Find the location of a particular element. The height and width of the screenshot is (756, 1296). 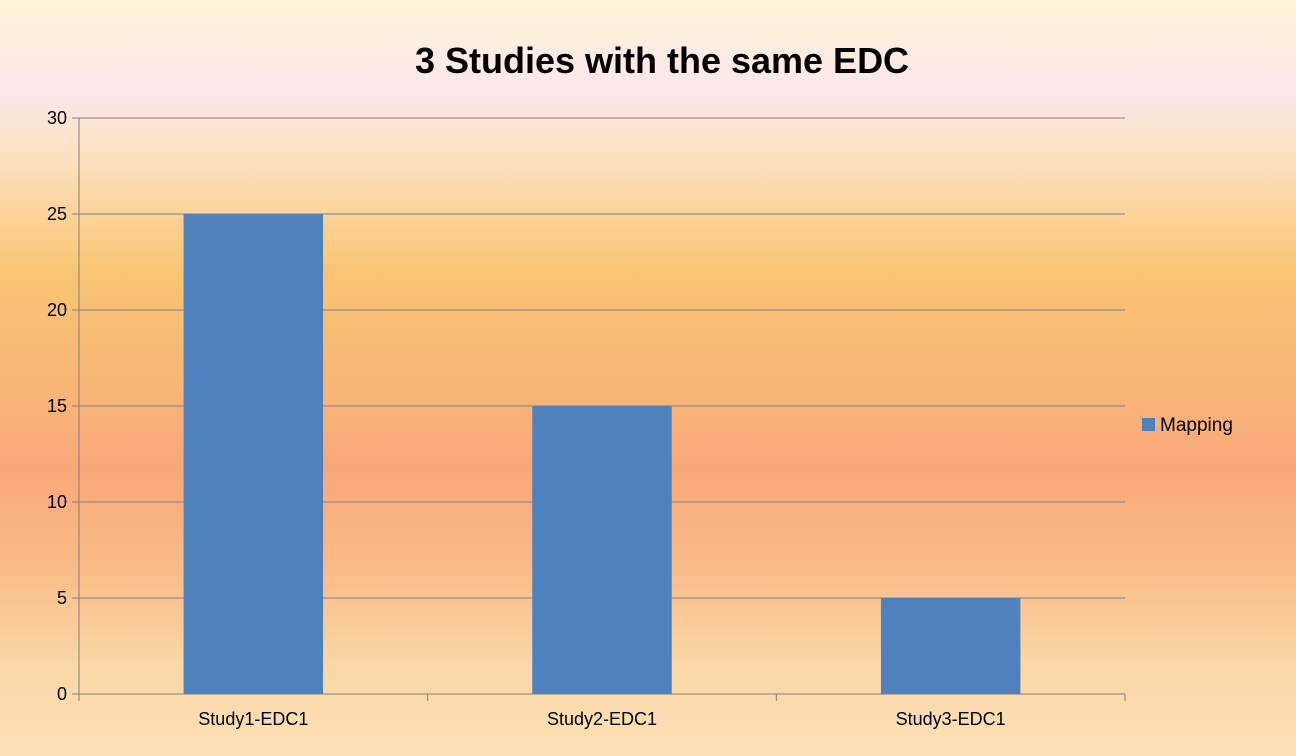

y-tick-label: 30 is located at coordinates (57, 118).